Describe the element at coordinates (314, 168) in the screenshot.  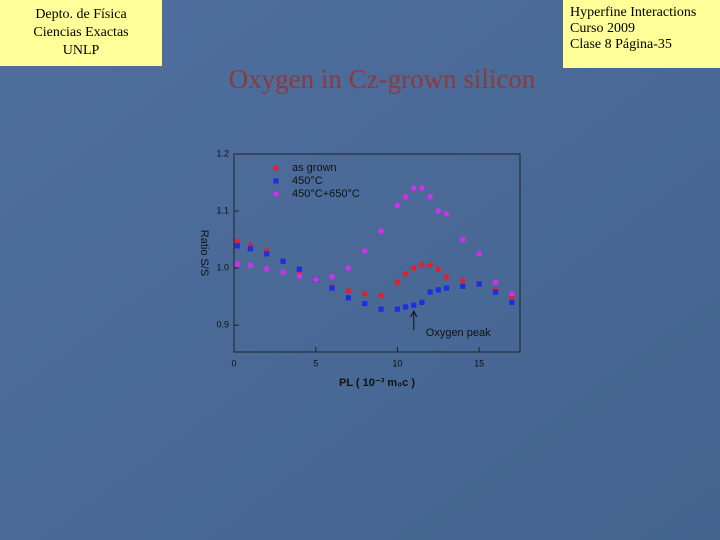
I see `legend-label: as grown` at that location.